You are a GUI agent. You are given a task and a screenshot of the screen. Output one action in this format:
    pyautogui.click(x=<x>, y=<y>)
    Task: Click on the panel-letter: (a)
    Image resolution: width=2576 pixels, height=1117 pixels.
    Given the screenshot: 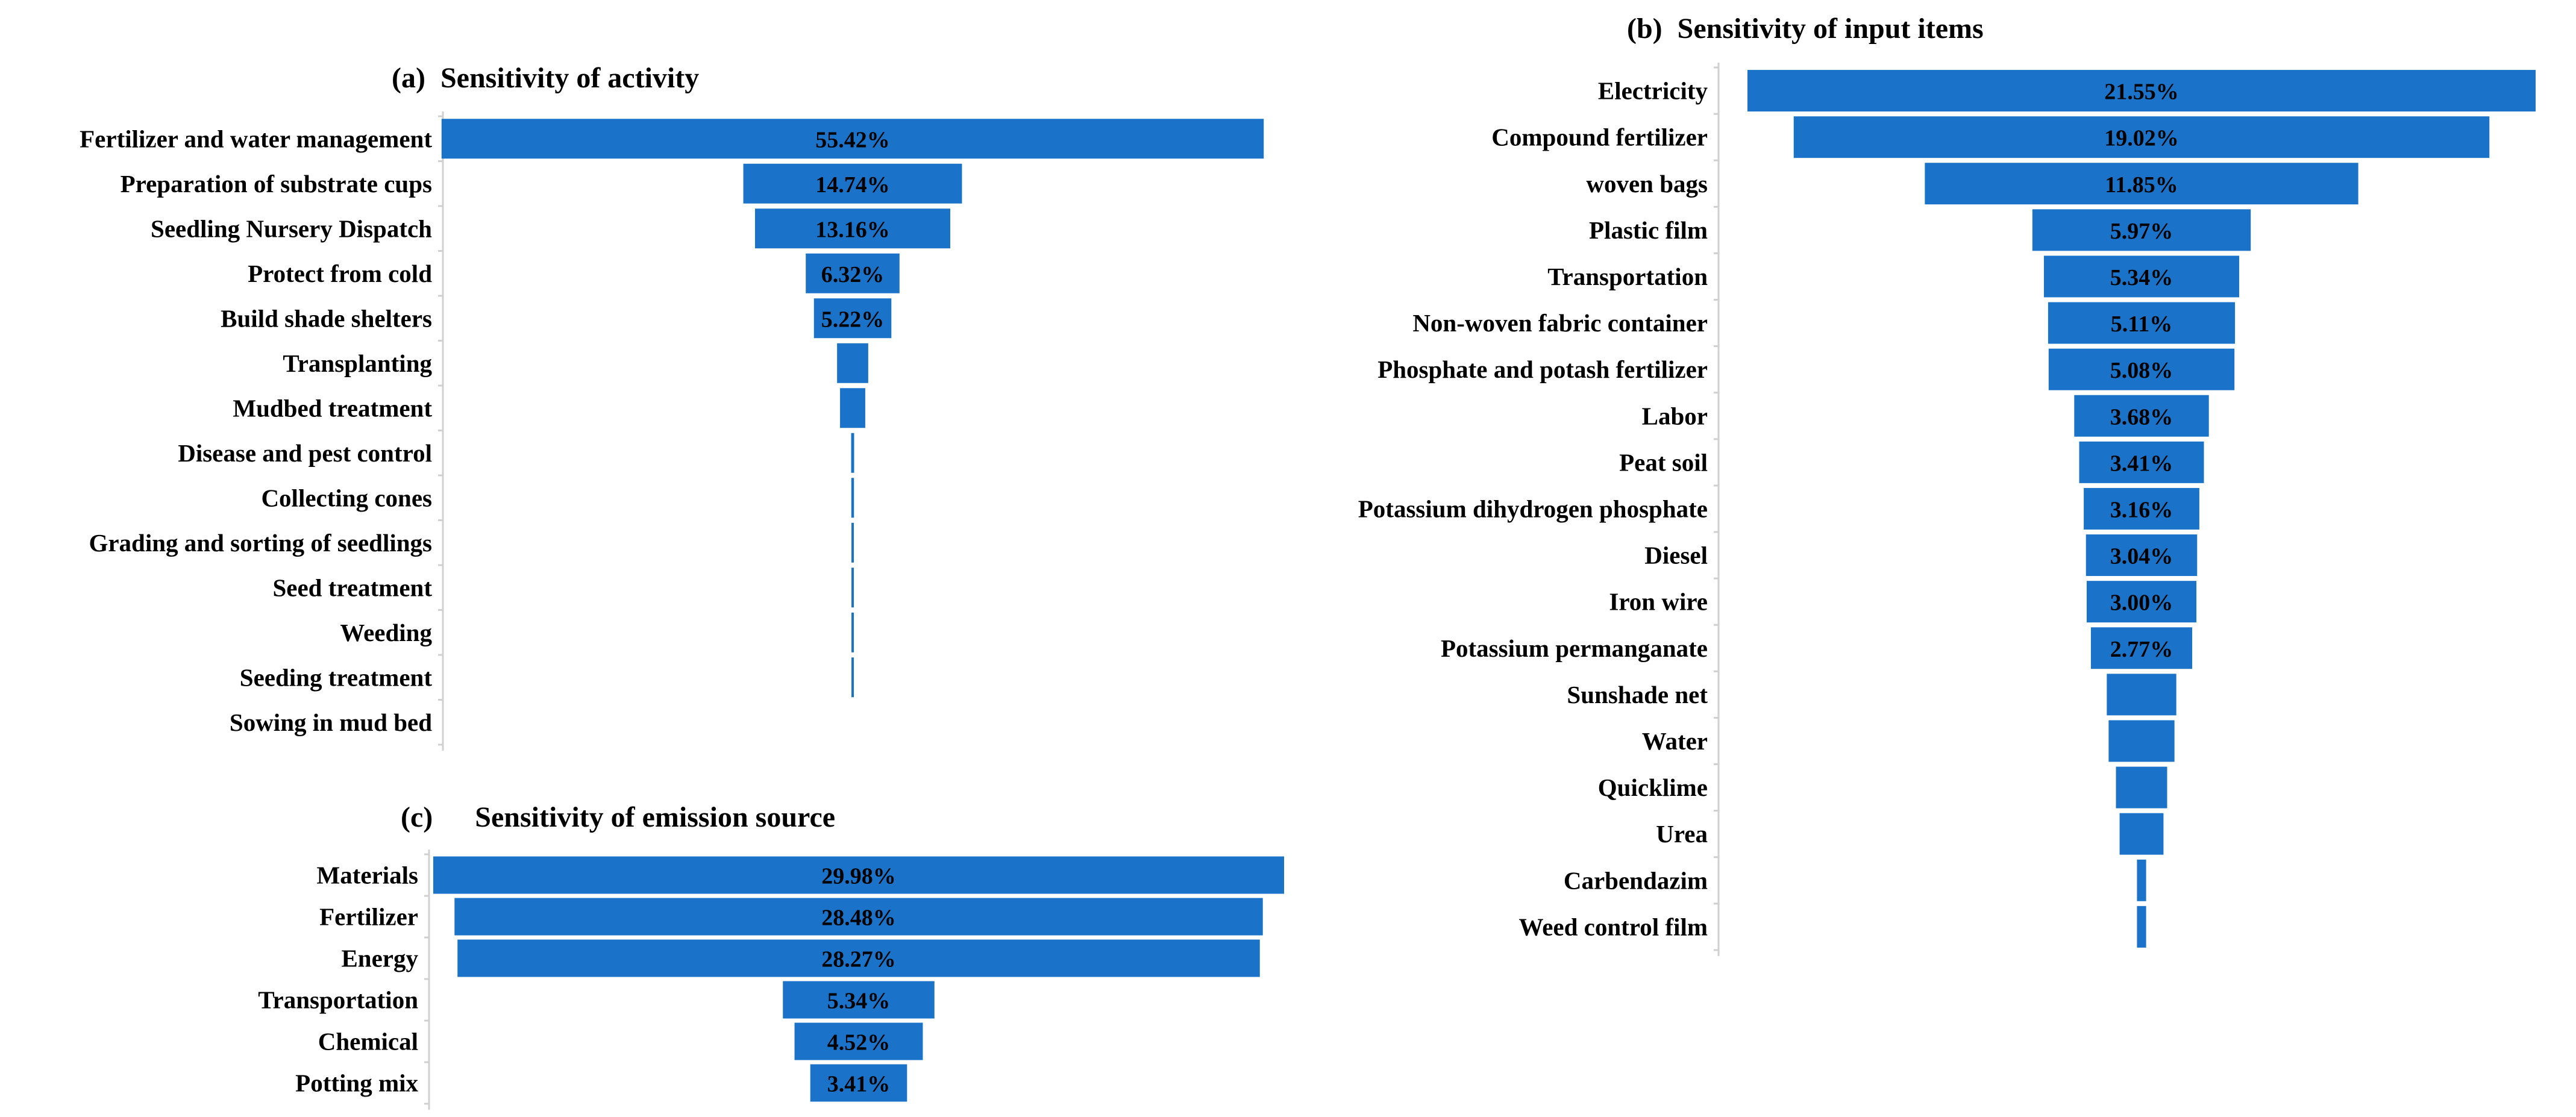 What is the action you would take?
    pyautogui.click(x=408, y=78)
    